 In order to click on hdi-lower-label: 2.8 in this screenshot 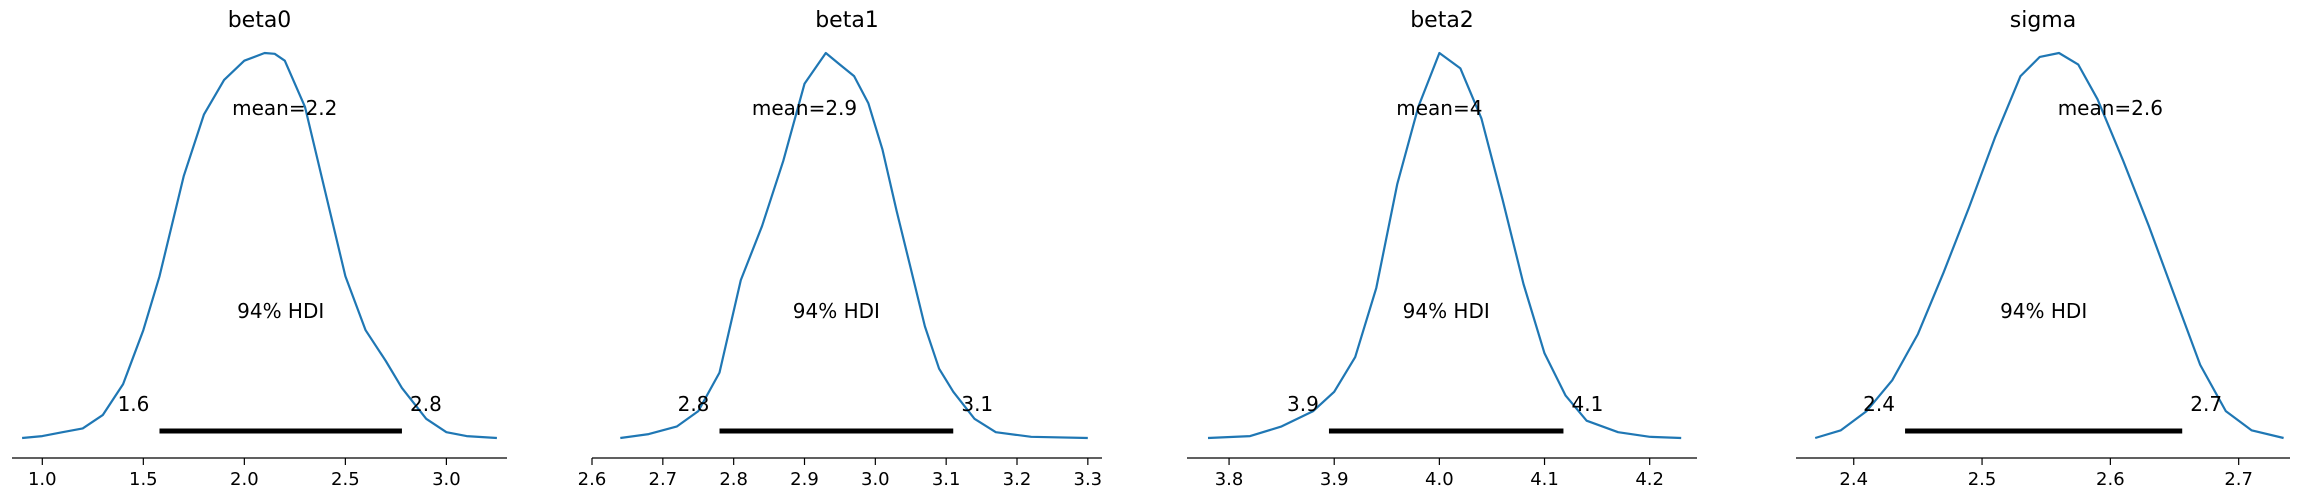, I will do `click(694, 404)`.